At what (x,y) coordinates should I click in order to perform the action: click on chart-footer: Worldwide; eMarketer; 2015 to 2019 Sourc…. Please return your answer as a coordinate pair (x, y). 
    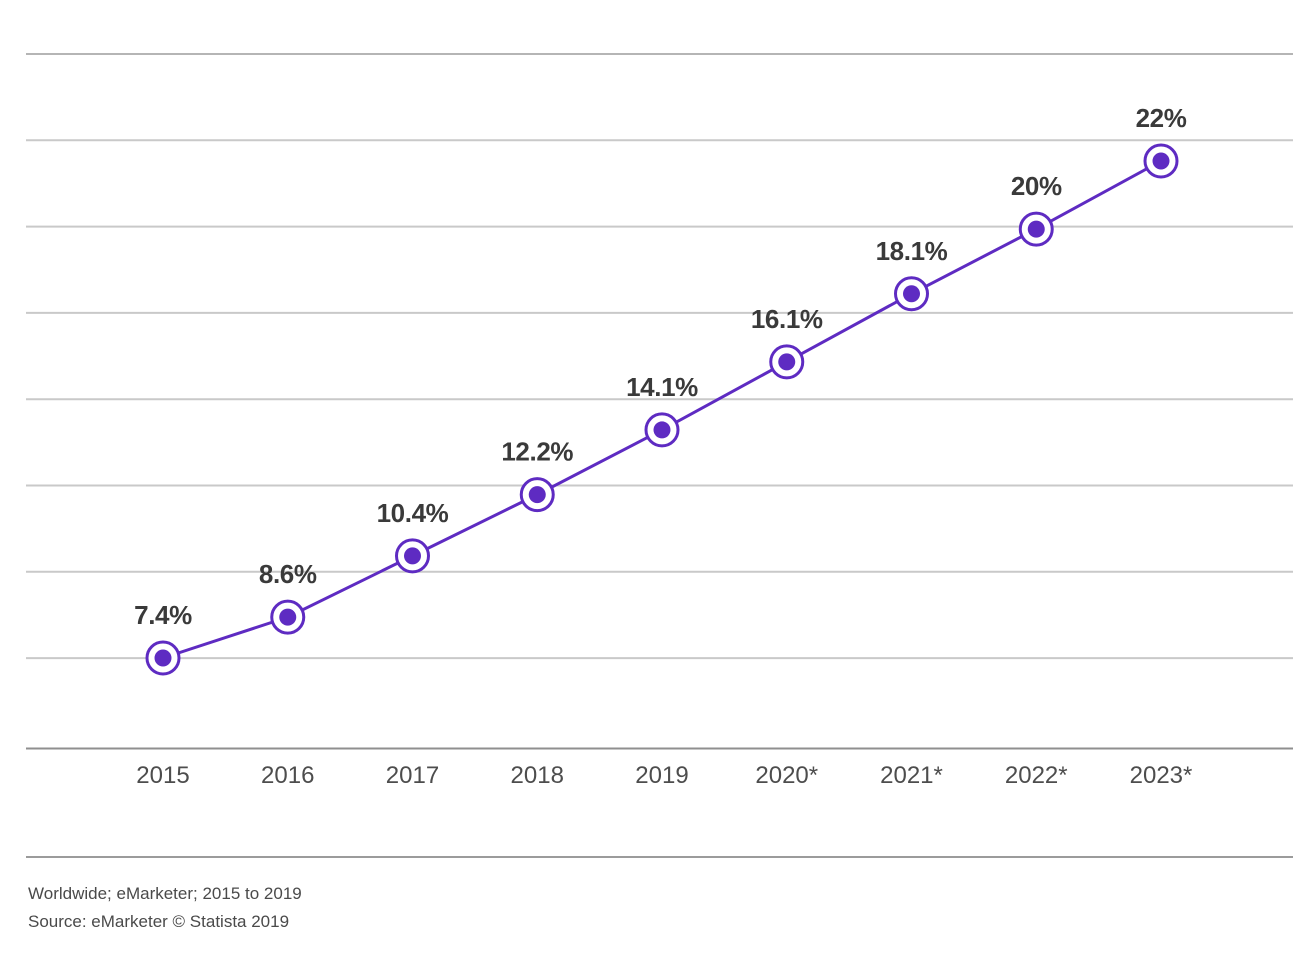
    Looking at the image, I should click on (165, 907).